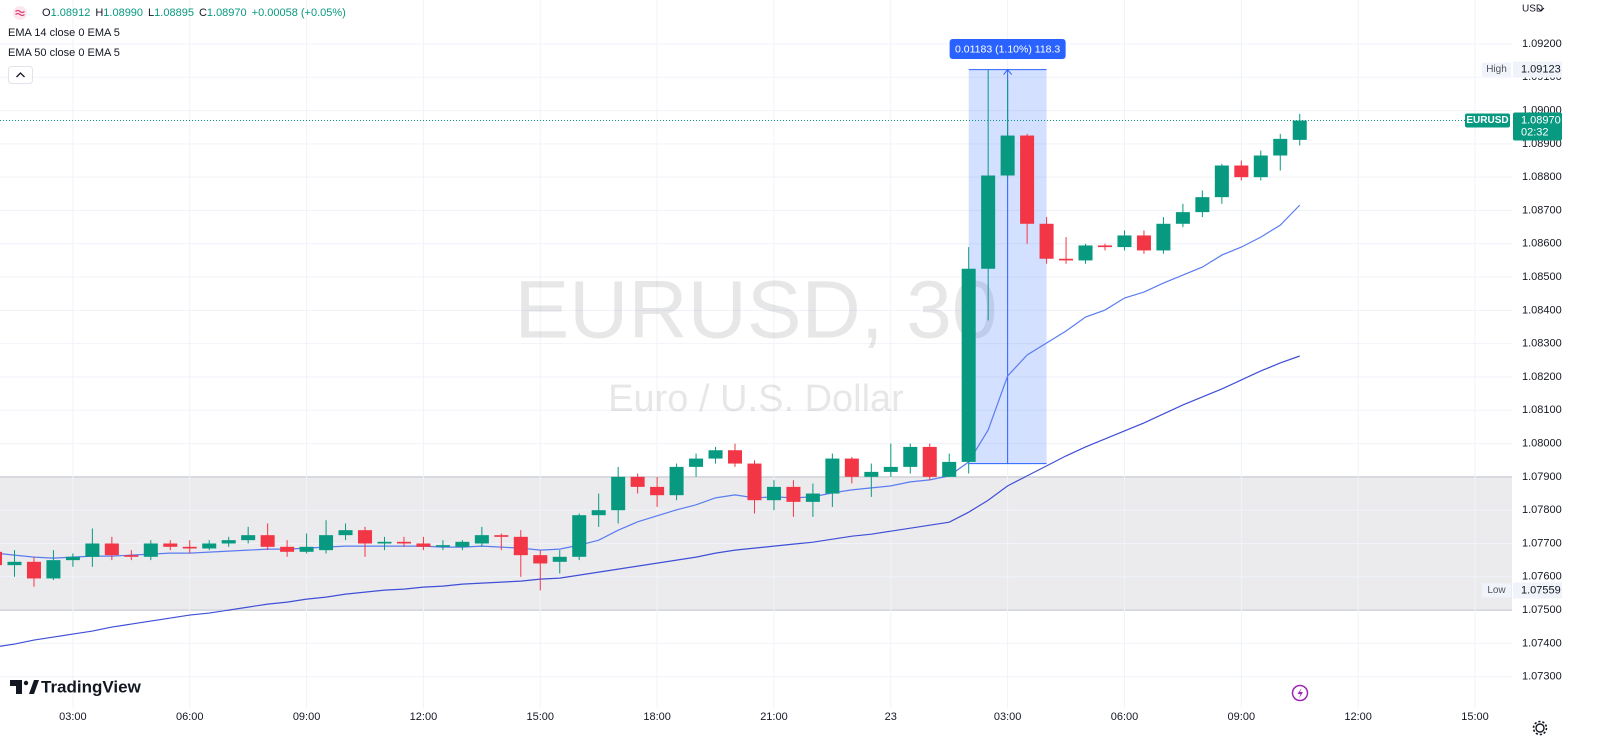 The width and height of the screenshot is (1600, 743). I want to click on y-tick-label: 1.08800, so click(1542, 177).